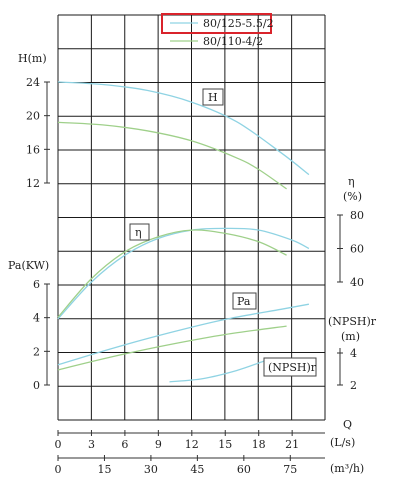  Describe the element at coordinates (290, 469) in the screenshot. I see `x2-tick-label: 75` at that location.